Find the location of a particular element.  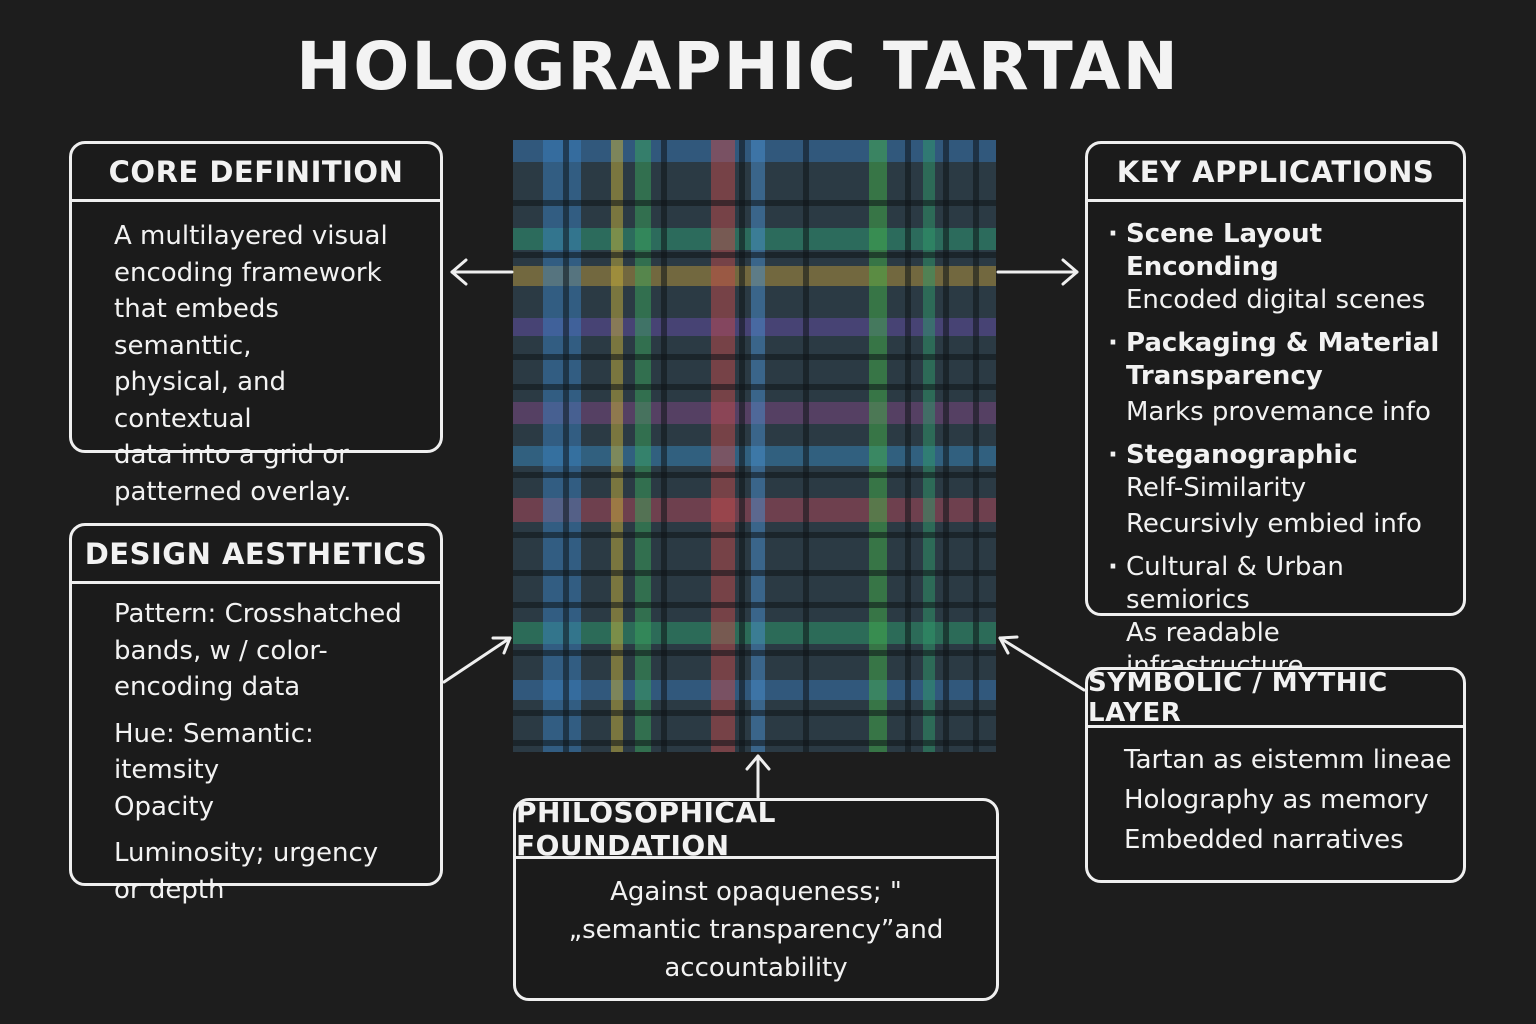

application-desc: Cultural & Urban semiorics is located at coordinates (1235, 583).